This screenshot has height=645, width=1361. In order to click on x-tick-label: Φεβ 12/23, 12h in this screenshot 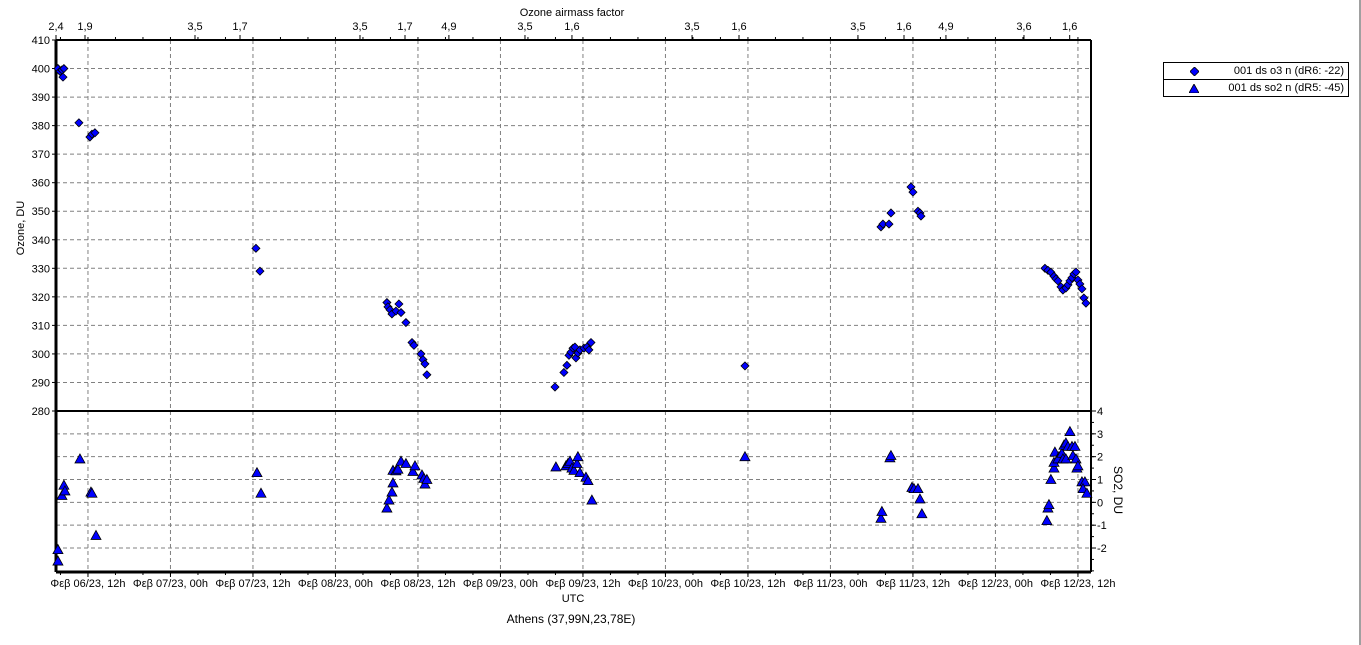, I will do `click(1077, 584)`.